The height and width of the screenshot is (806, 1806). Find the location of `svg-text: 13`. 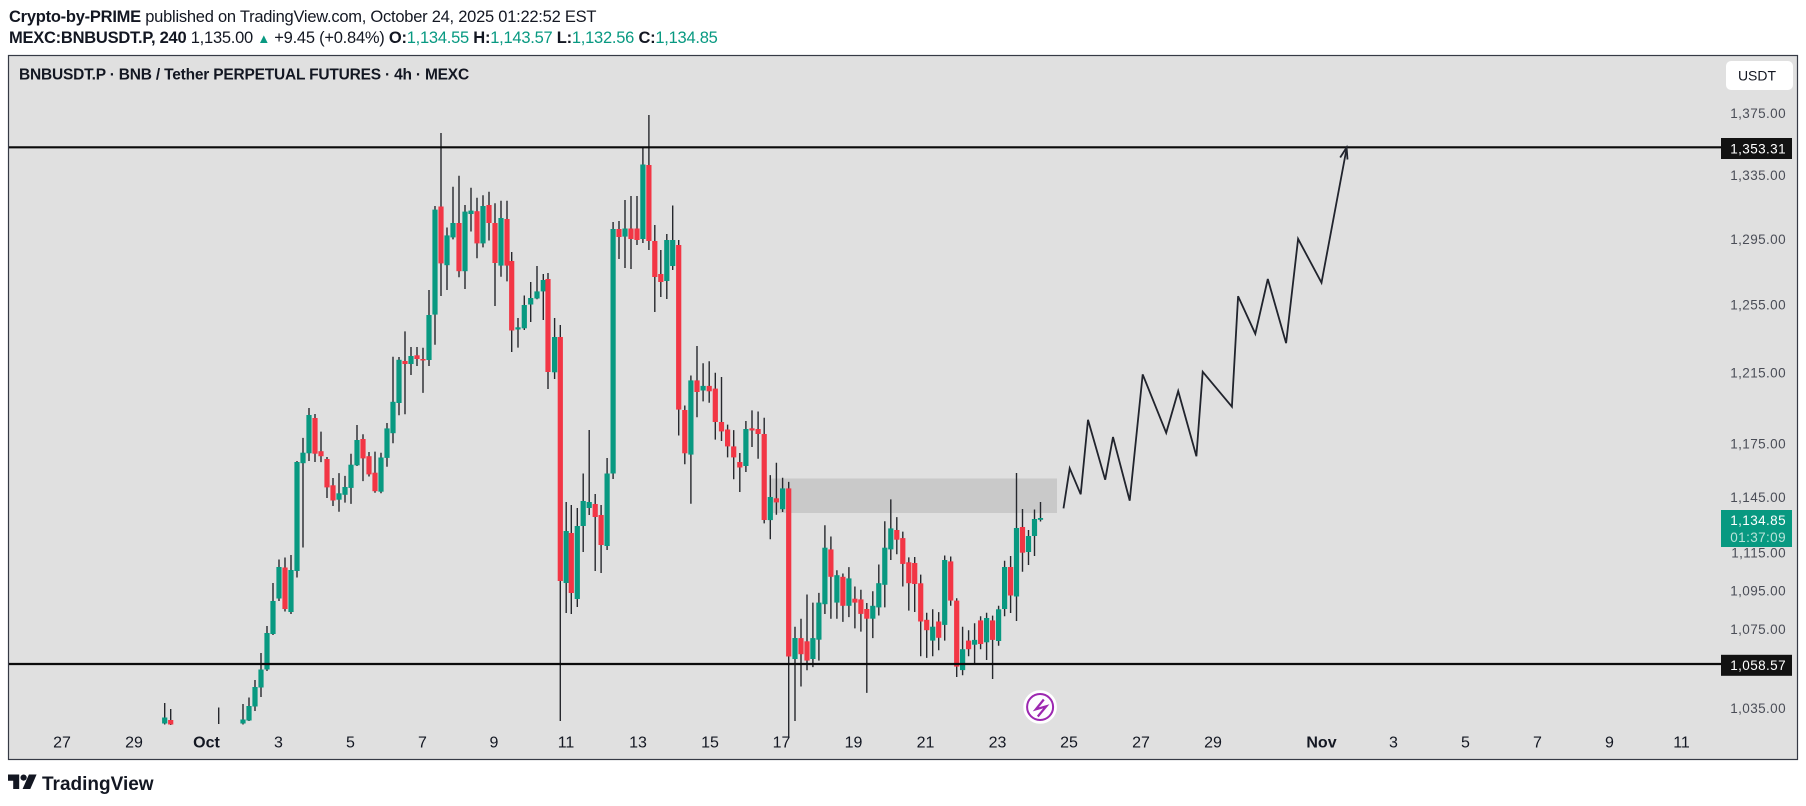

svg-text: 13 is located at coordinates (638, 742).